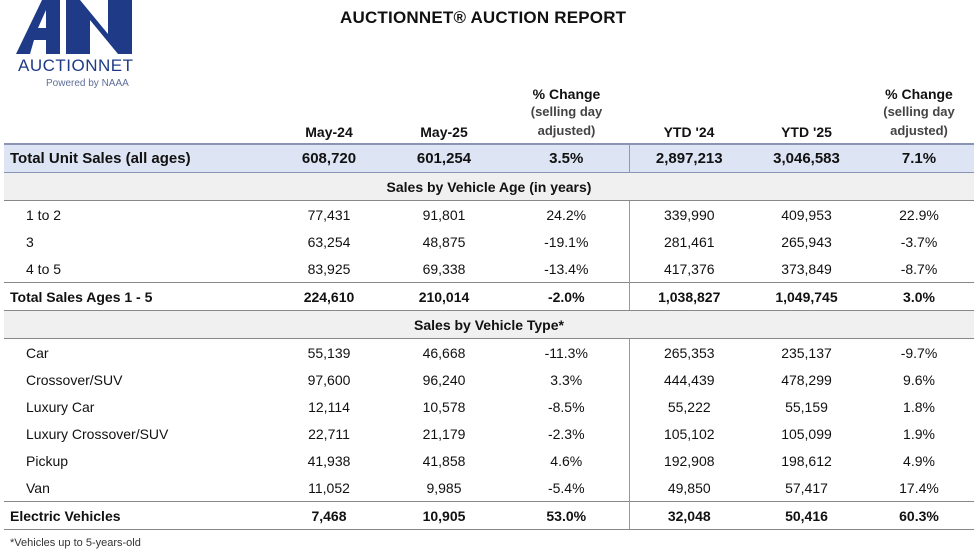  I want to click on cell-ytd-24: 281,461, so click(688, 241).